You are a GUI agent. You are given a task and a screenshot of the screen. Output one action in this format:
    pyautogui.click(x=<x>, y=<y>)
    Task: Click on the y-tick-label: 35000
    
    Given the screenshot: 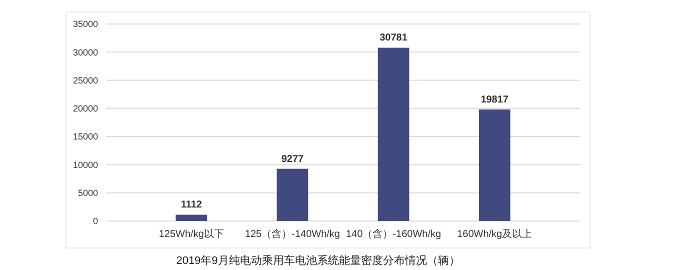 What is the action you would take?
    pyautogui.click(x=85, y=24)
    